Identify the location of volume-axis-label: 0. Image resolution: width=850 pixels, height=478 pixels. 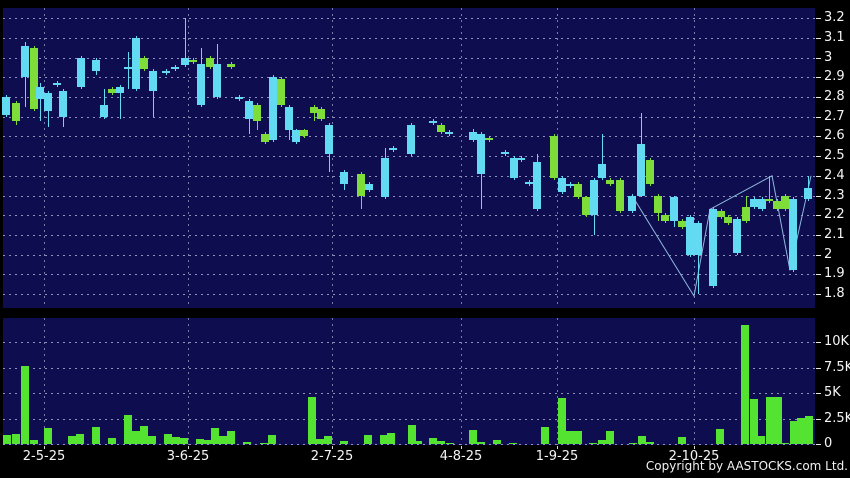
(828, 443).